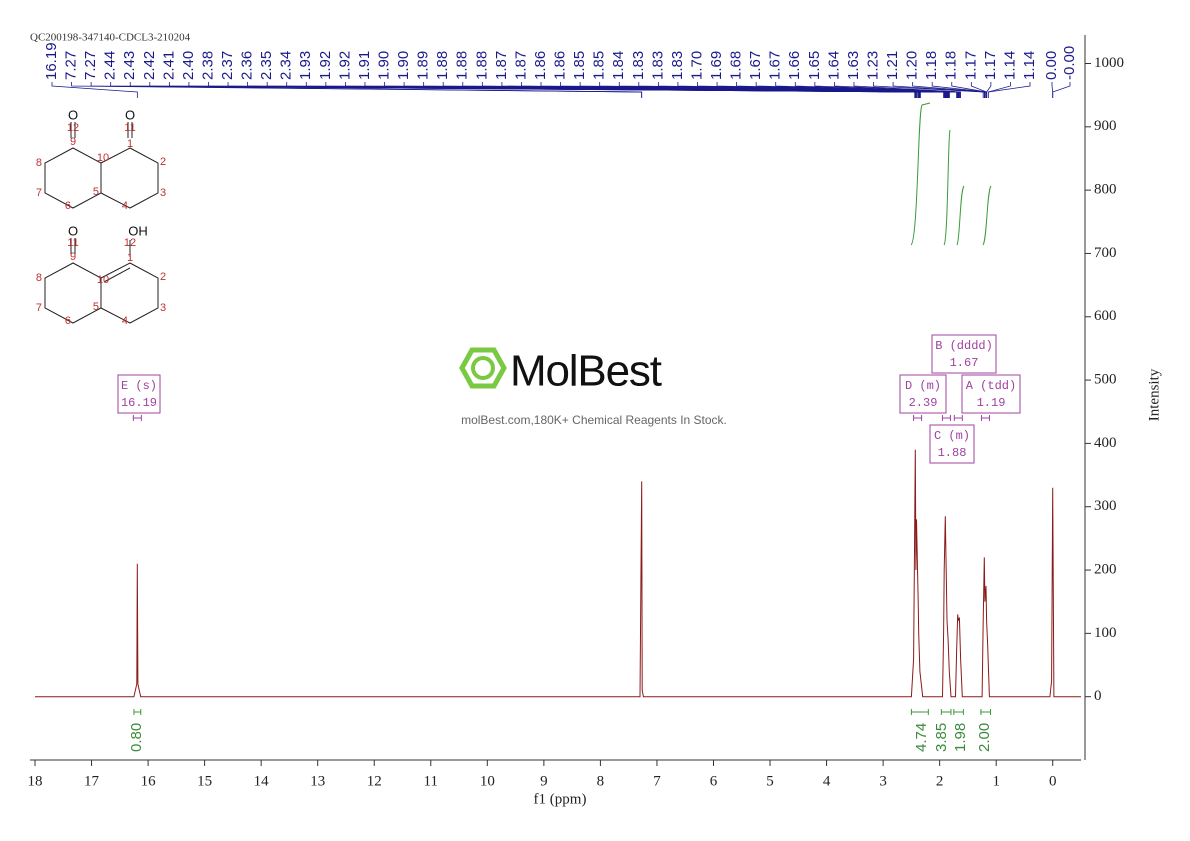 The image size is (1190, 841). Describe the element at coordinates (586, 371) in the screenshot. I see `logo-text: MolBest` at that location.